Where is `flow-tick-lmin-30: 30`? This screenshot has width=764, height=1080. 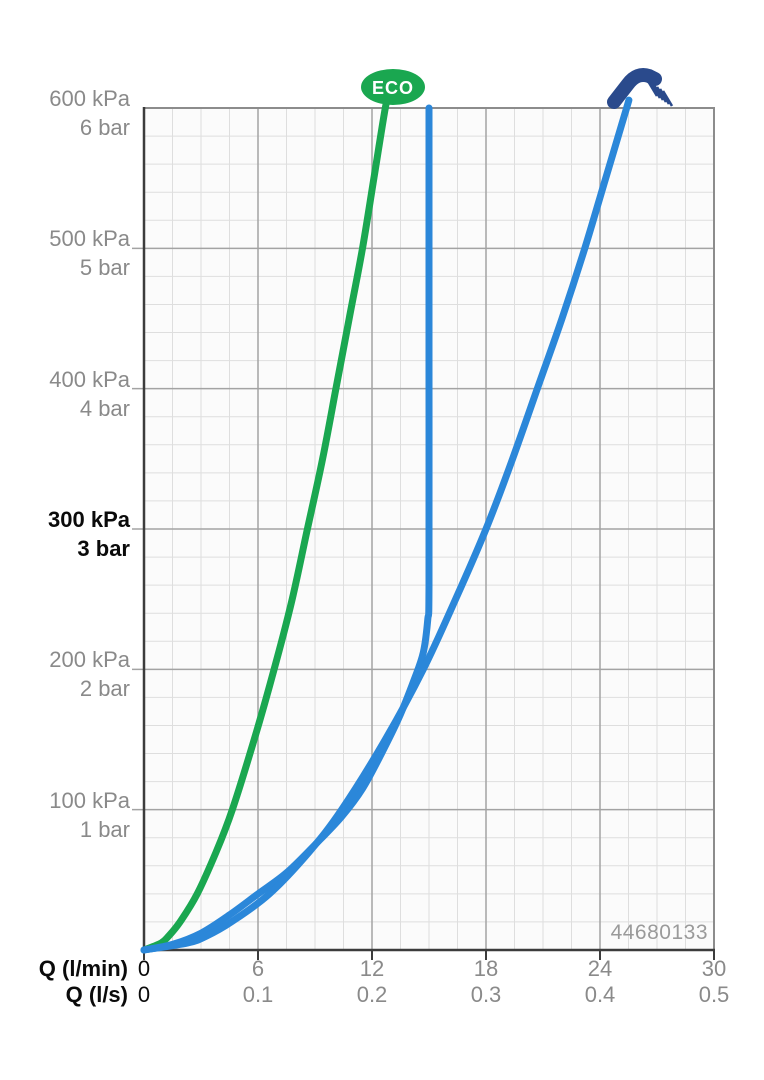 flow-tick-lmin-30: 30 is located at coordinates (714, 968).